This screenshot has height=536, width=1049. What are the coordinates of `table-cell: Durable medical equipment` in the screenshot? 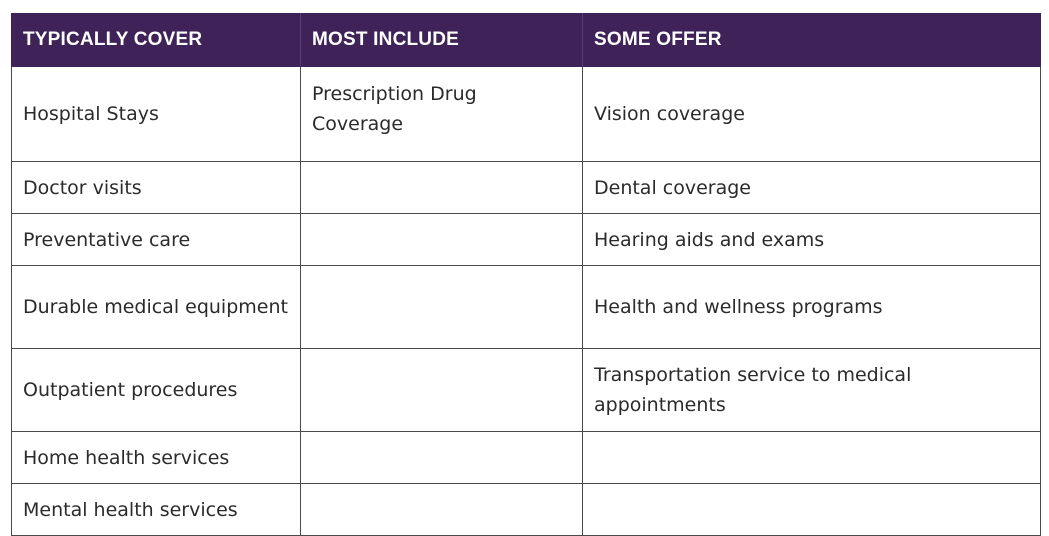 It's located at (156, 307).